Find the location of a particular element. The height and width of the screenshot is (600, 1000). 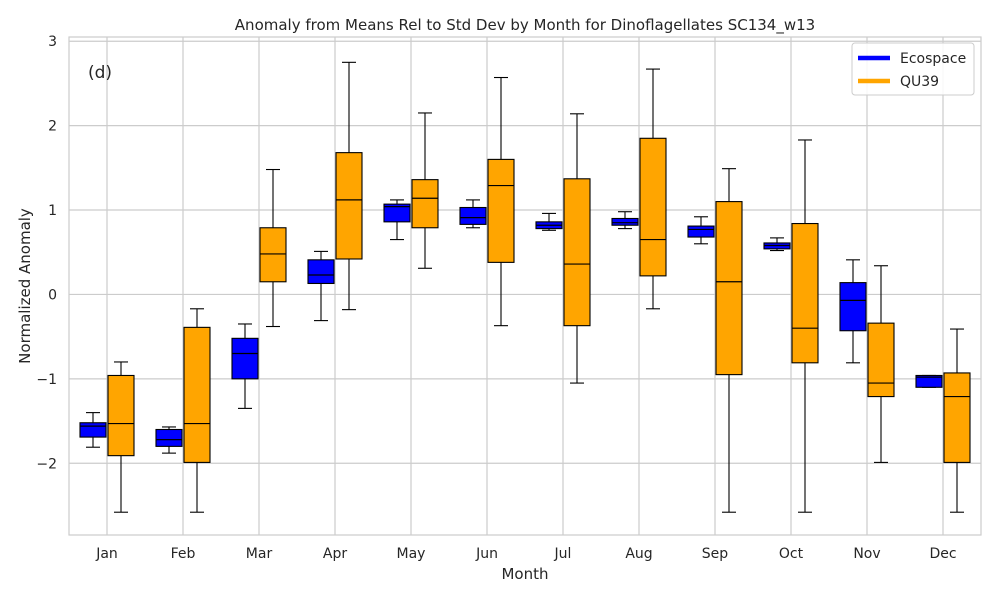

x-tick-label: Jul is located at coordinates (563, 554).